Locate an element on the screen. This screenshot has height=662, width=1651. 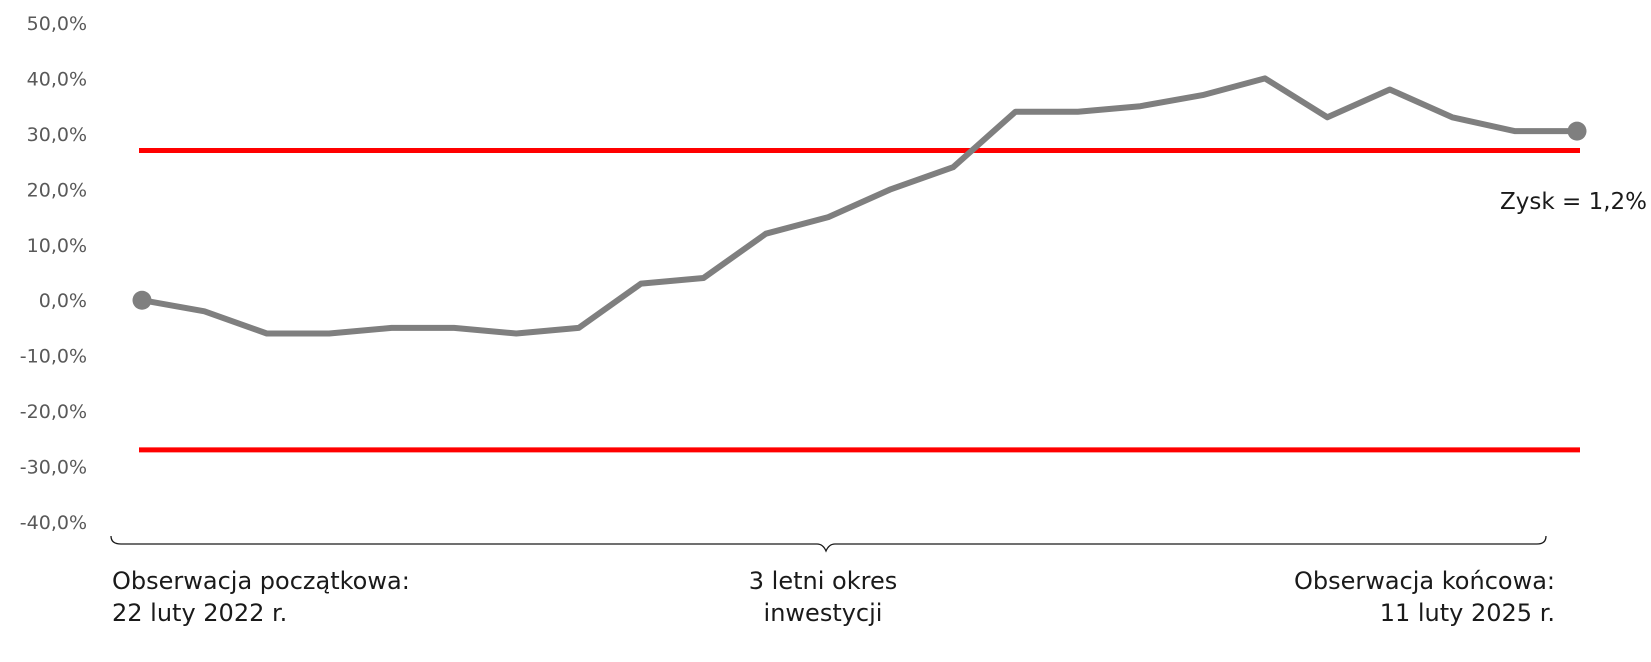
period-brace is located at coordinates (828, 544).